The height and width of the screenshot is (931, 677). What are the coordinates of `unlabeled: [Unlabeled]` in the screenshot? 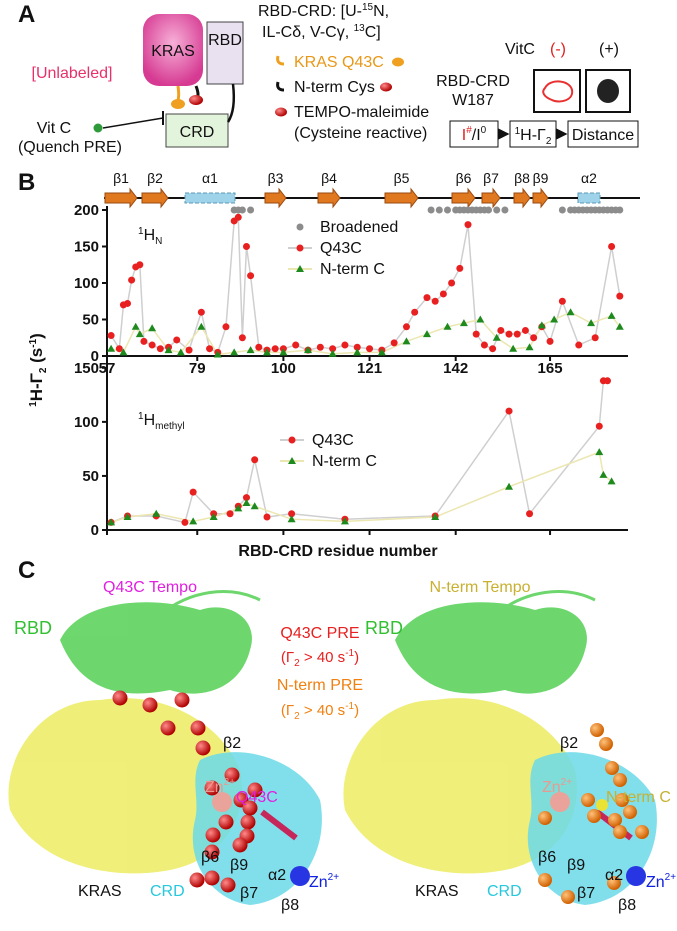 It's located at (72, 73).